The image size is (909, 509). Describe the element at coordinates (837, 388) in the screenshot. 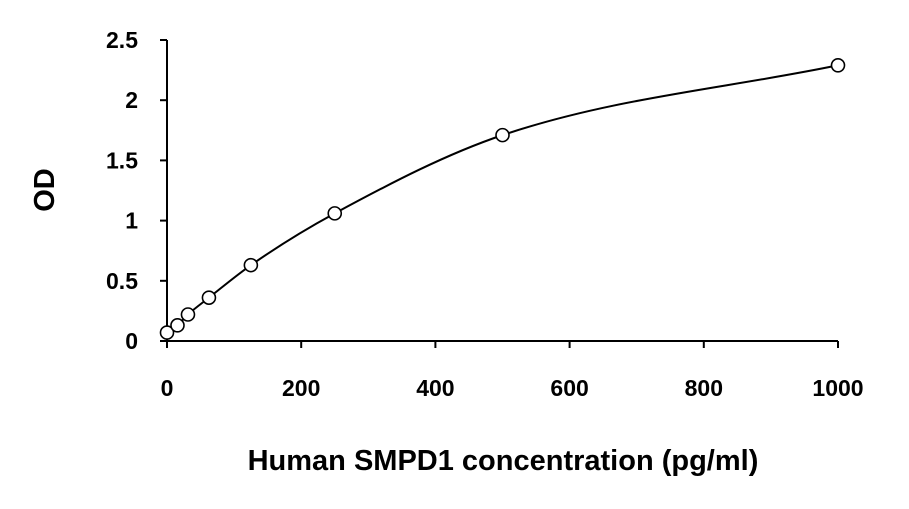

I see `x-tick-label: 1000` at that location.